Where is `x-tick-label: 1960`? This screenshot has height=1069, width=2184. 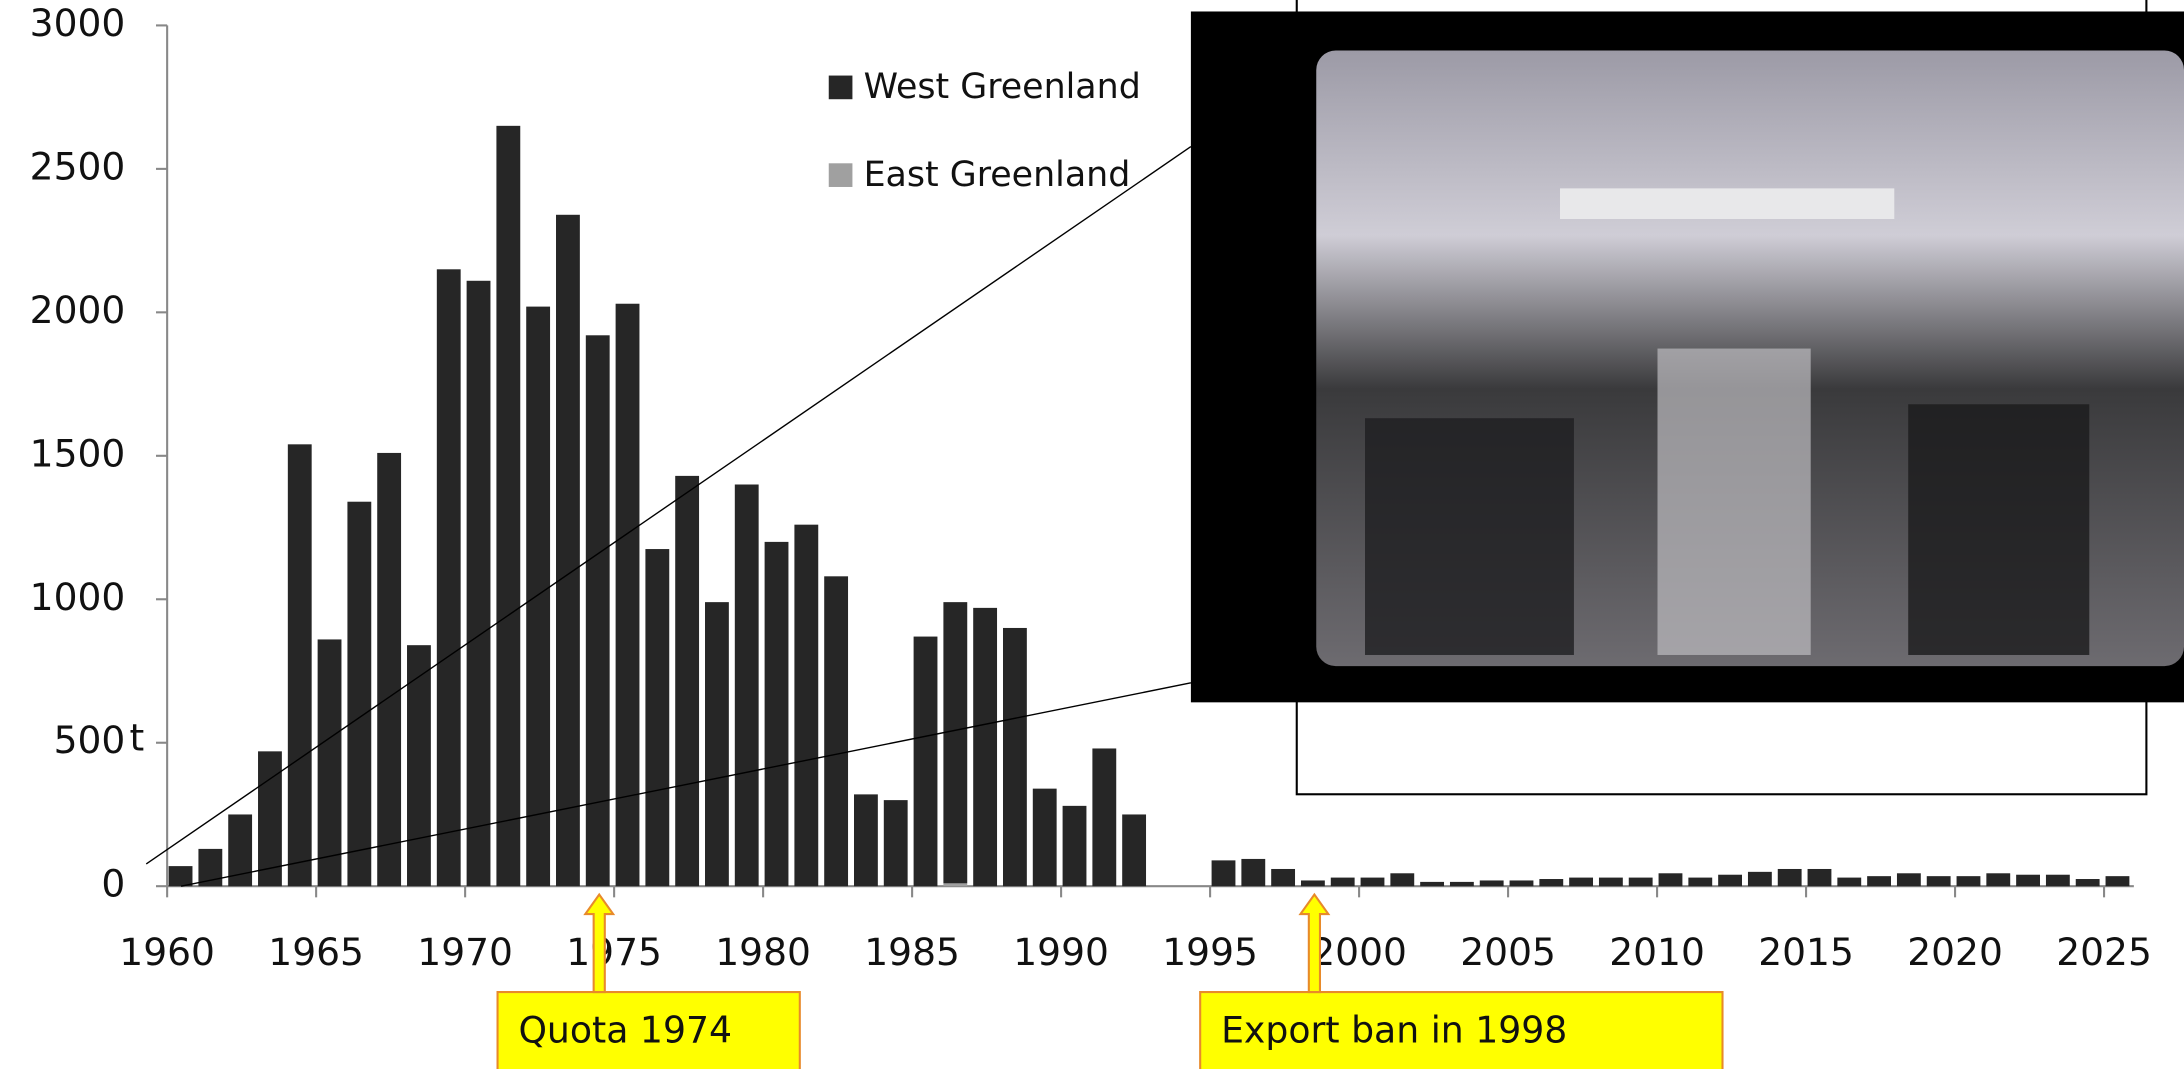 x-tick-label: 1960 is located at coordinates (167, 952).